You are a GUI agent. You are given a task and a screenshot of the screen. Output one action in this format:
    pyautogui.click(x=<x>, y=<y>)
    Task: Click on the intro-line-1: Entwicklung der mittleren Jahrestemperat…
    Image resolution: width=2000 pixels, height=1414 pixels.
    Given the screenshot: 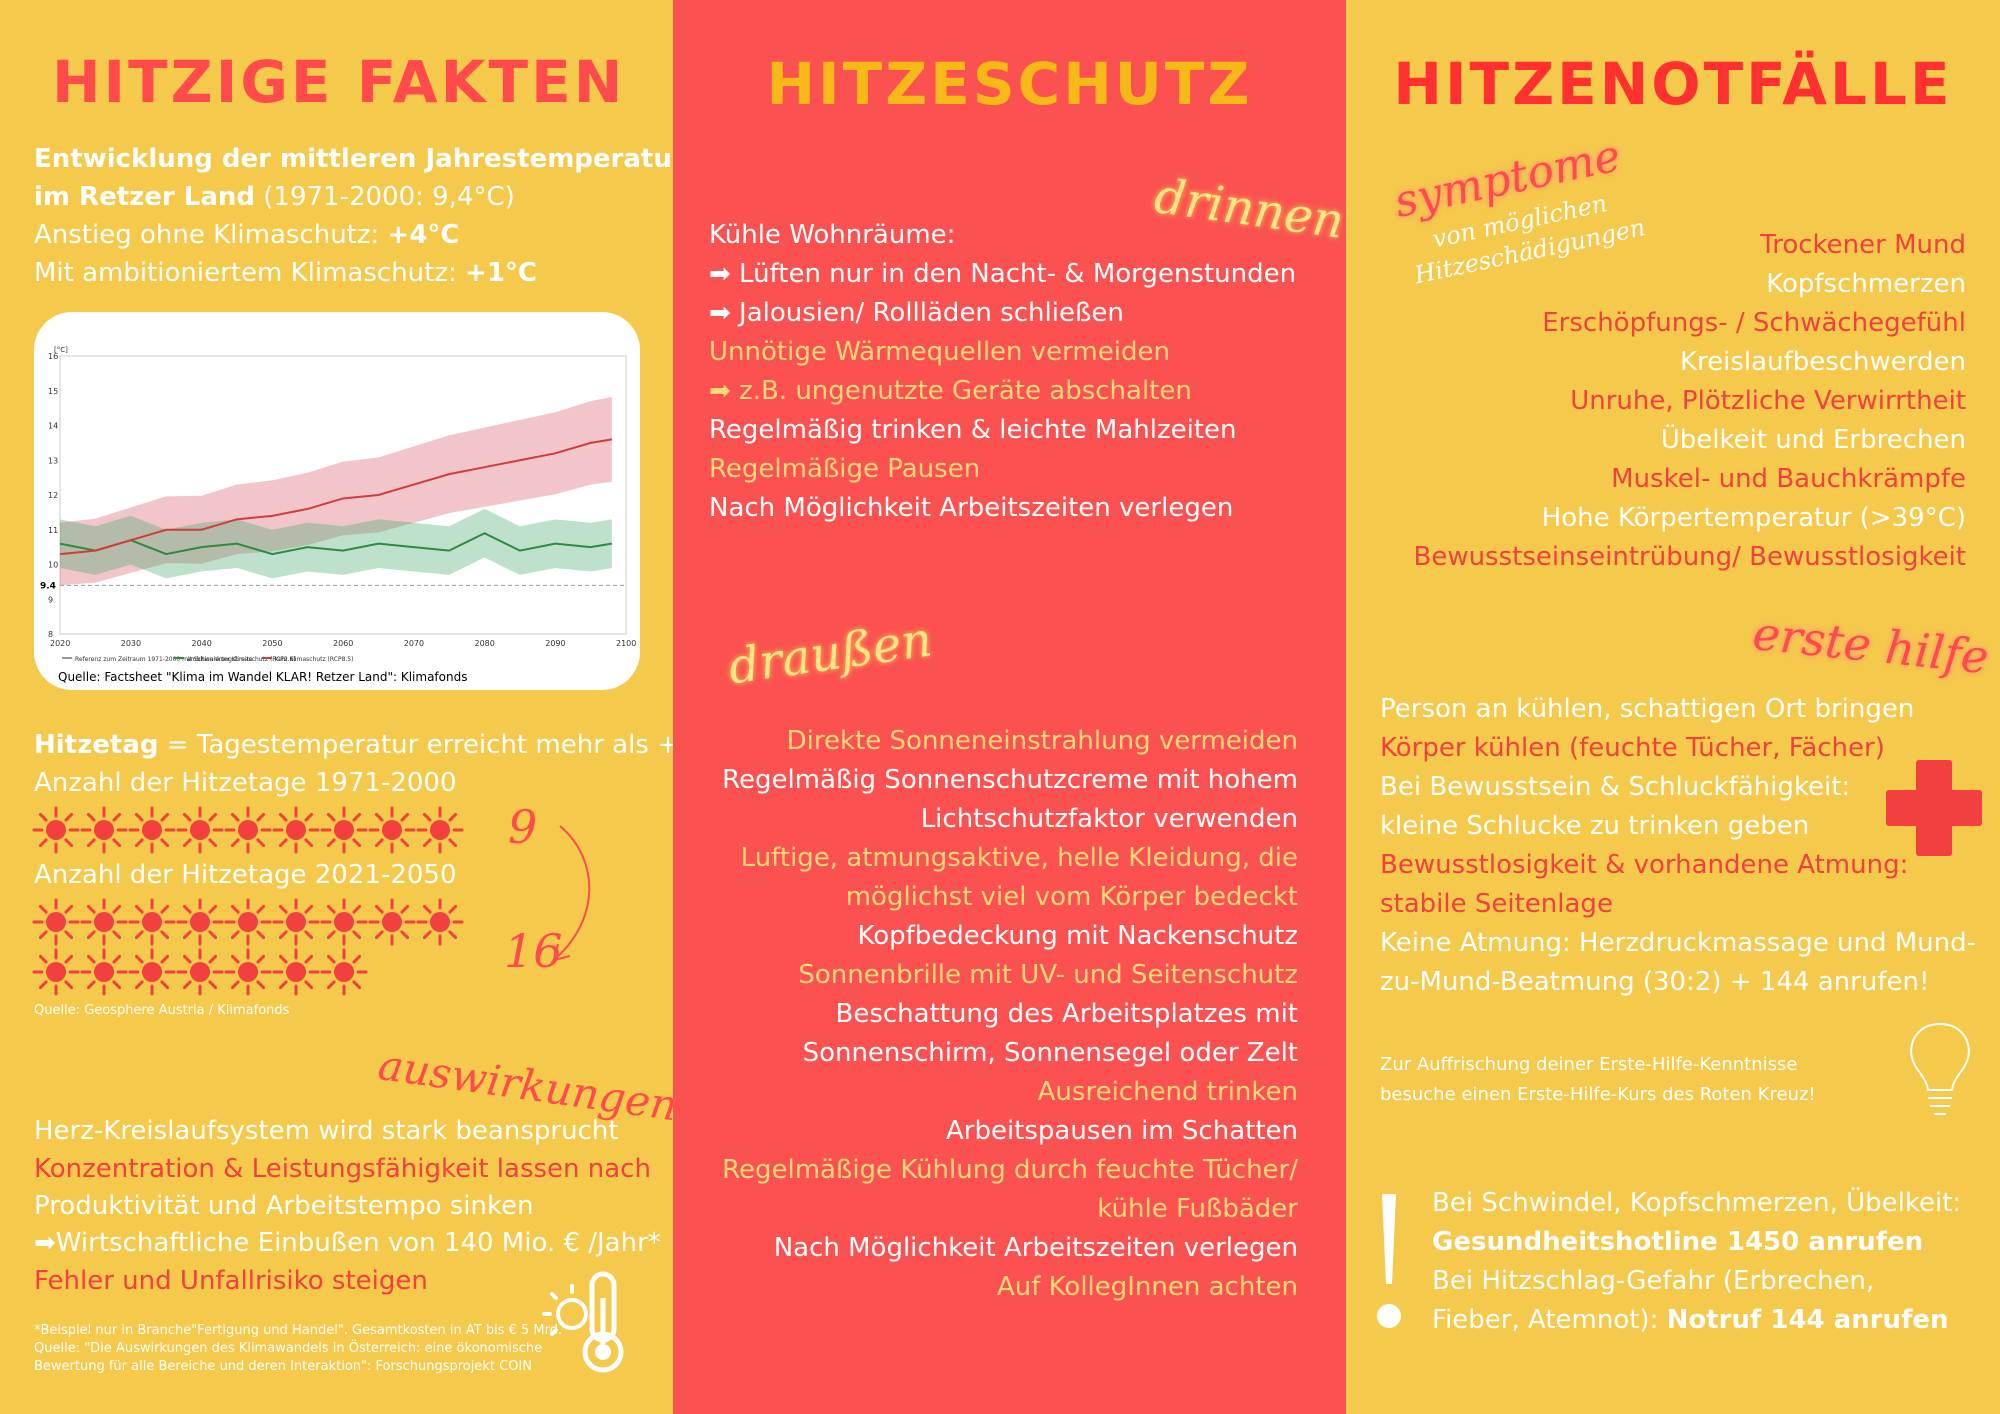 What is the action you would take?
    pyautogui.click(x=353, y=159)
    